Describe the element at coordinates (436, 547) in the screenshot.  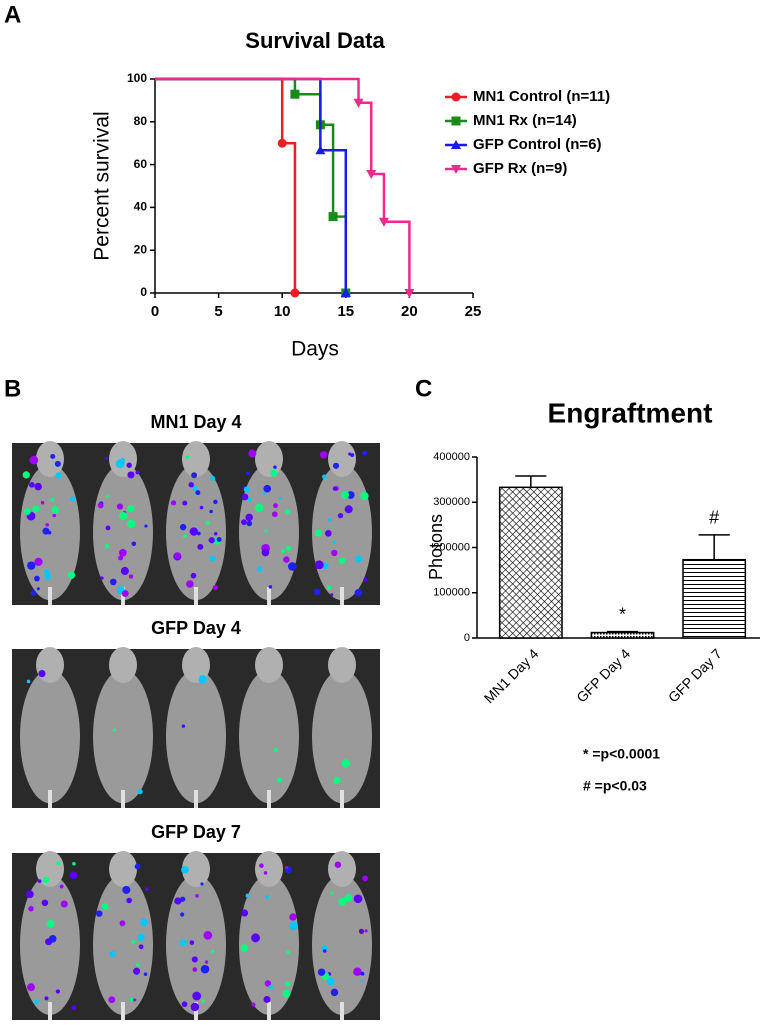
I see `y-axis-label: Photons` at that location.